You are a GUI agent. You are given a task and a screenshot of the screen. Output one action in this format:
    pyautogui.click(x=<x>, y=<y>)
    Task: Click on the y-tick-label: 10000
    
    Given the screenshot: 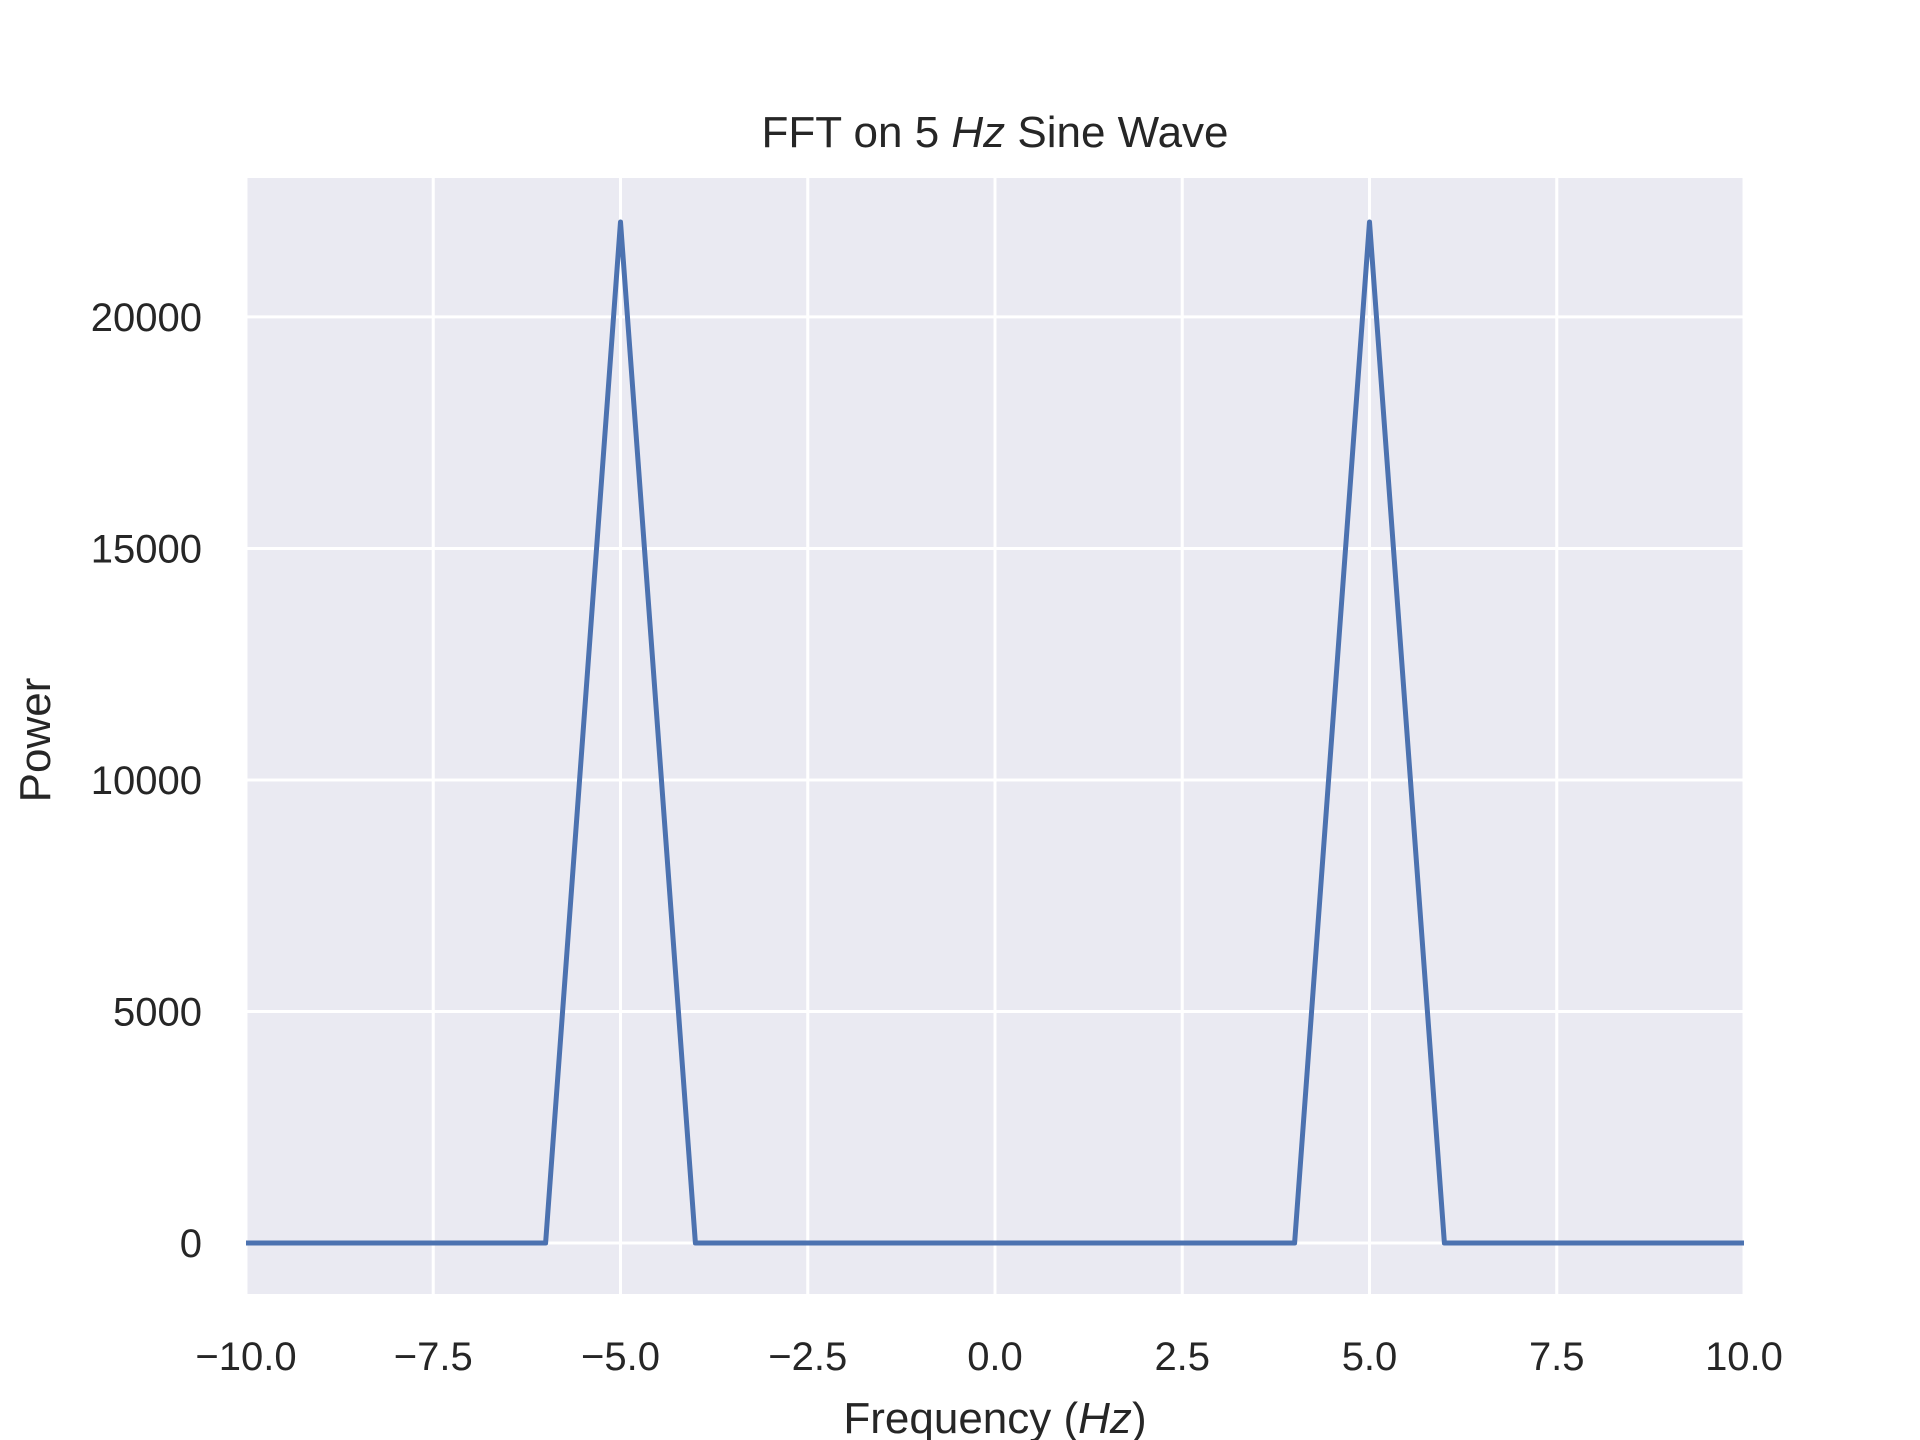 What is the action you would take?
    pyautogui.click(x=146, y=781)
    